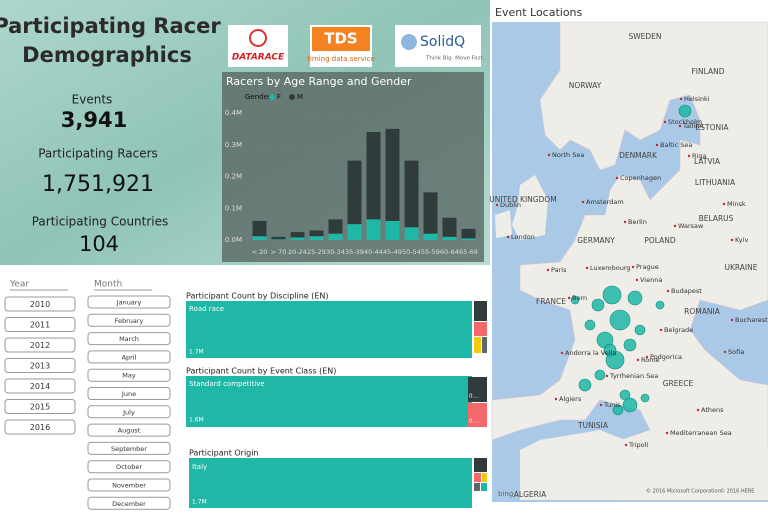  I want to click on month-label: January, so click(129, 303).